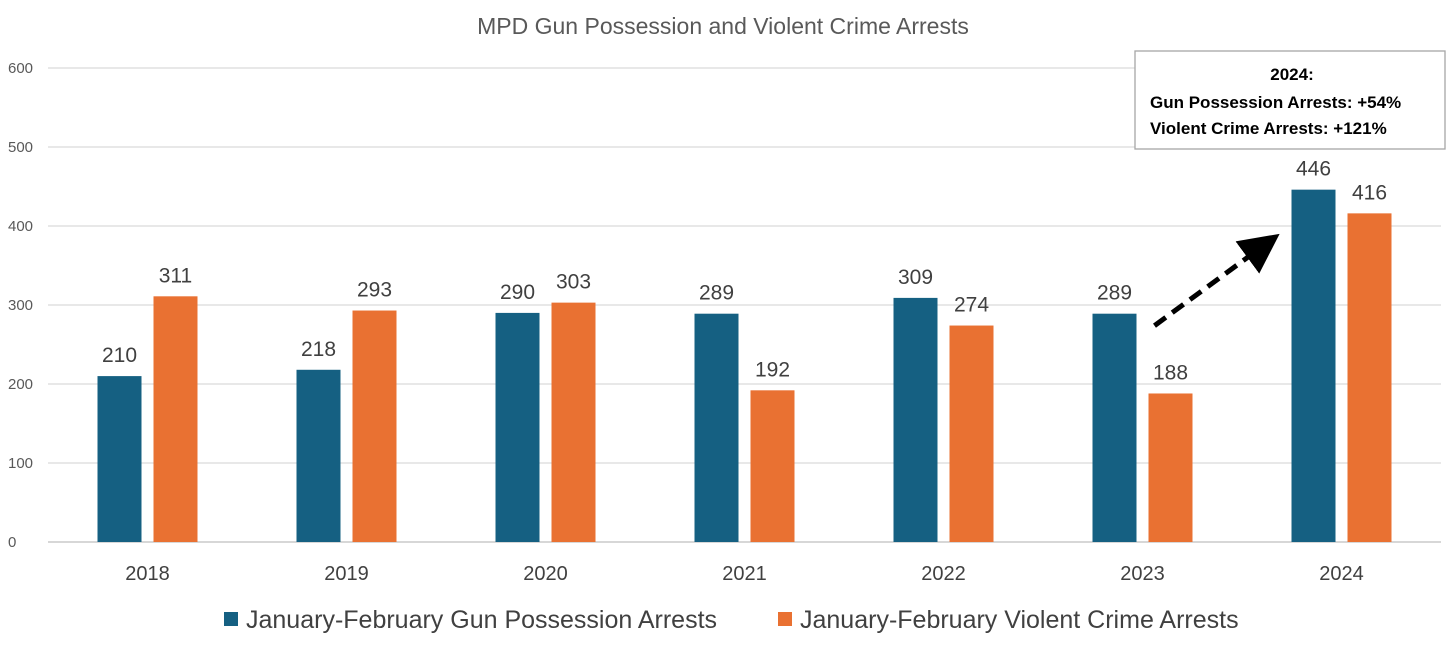  I want to click on data-label-2023-series-1: 289, so click(1114, 293).